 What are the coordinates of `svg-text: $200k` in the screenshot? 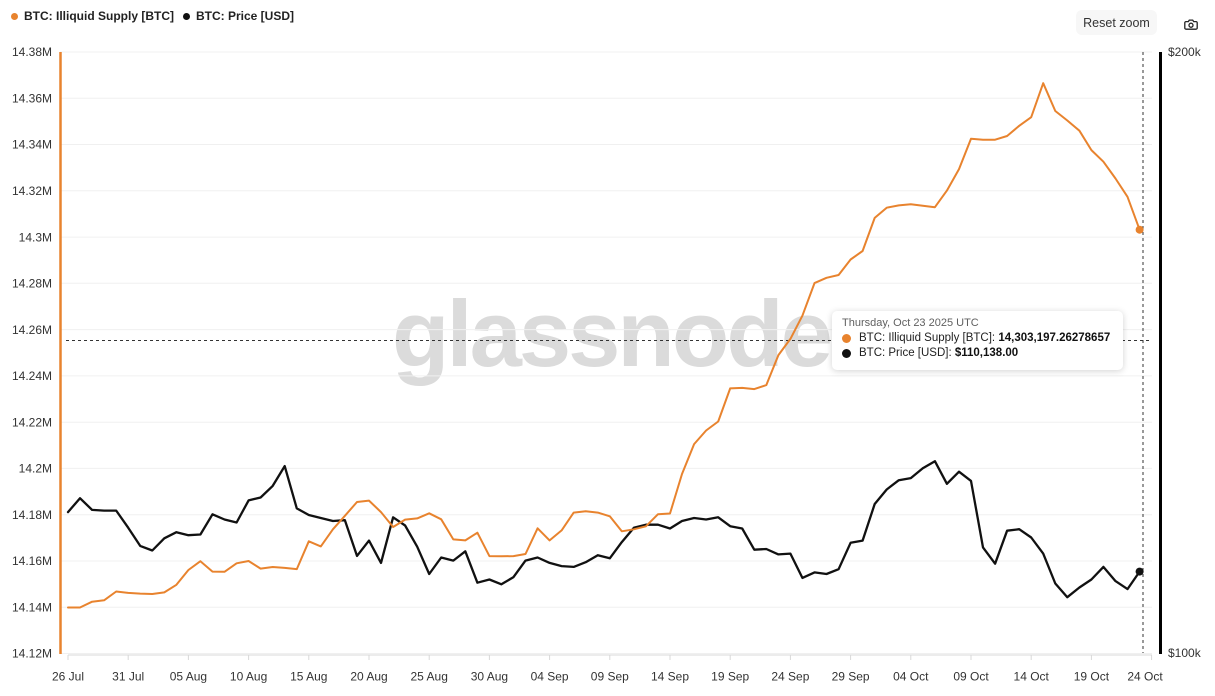 It's located at (1185, 52).